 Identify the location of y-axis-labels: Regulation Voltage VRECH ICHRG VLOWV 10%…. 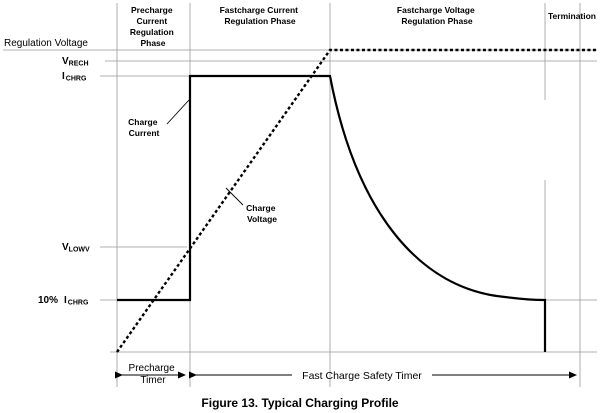
(47, 172).